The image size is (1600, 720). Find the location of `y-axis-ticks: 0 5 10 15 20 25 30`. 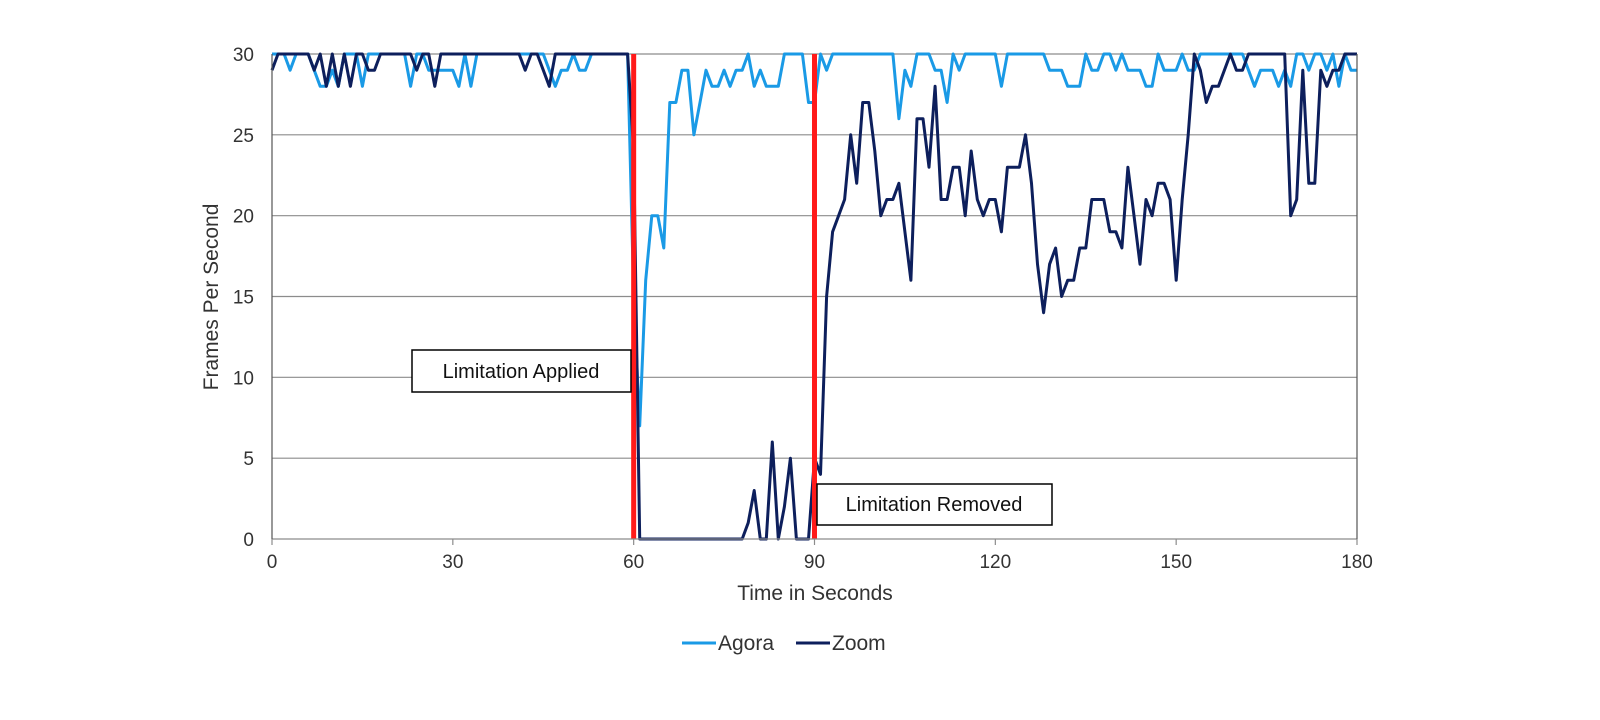

y-axis-ticks: 0 5 10 15 20 25 30 is located at coordinates (243, 298).